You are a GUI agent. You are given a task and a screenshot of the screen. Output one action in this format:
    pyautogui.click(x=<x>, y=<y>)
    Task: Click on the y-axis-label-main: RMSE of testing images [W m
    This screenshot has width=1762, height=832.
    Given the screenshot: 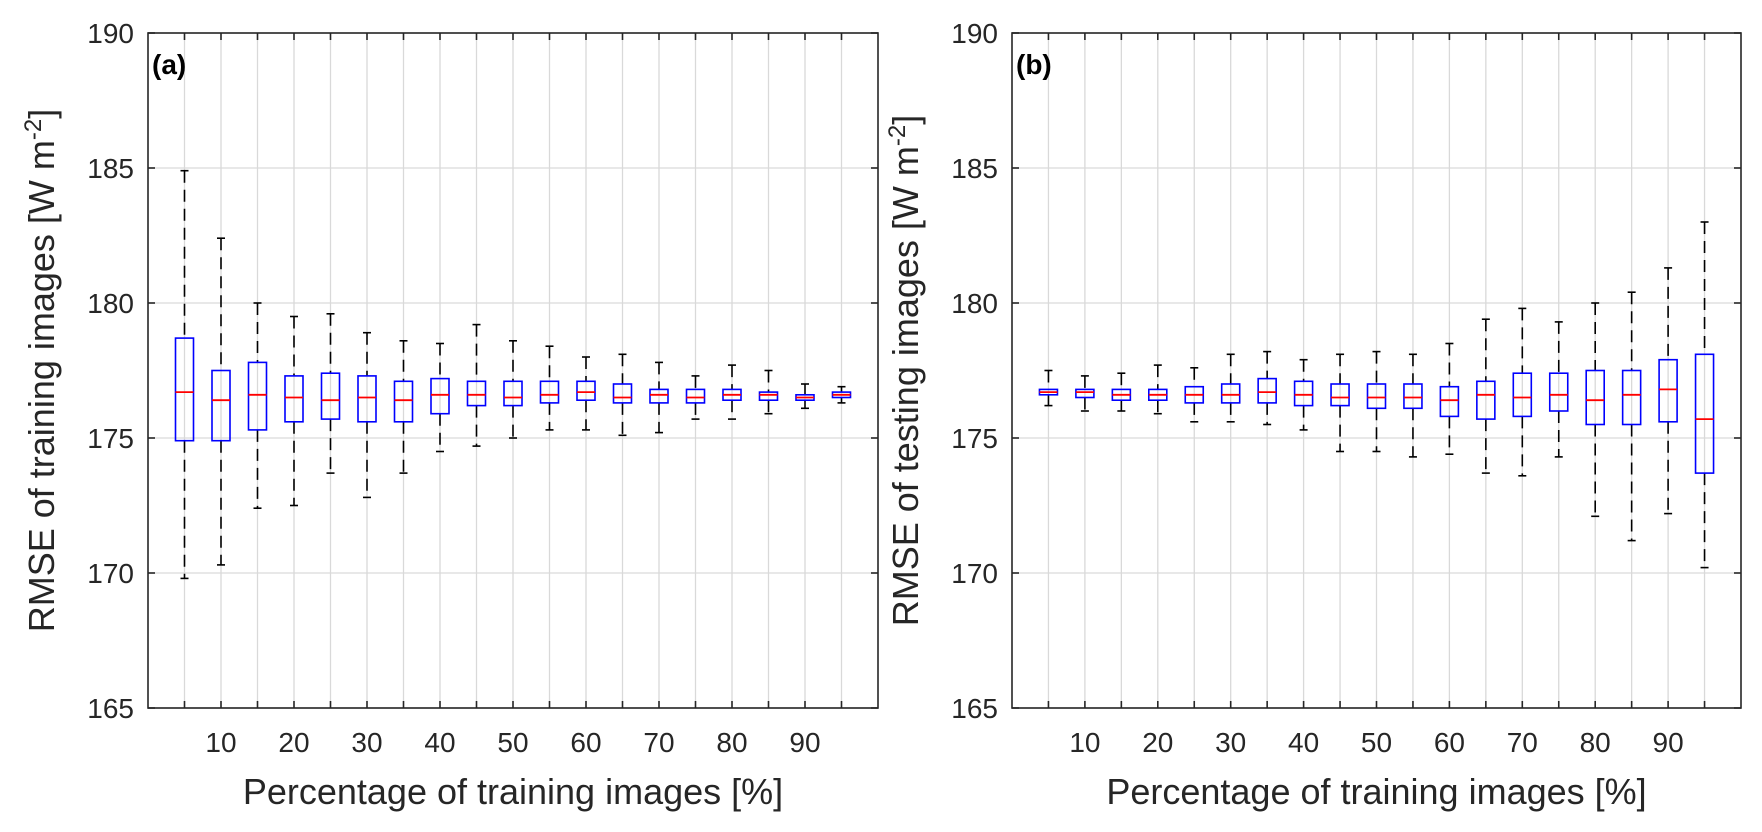 What is the action you would take?
    pyautogui.click(x=905, y=386)
    